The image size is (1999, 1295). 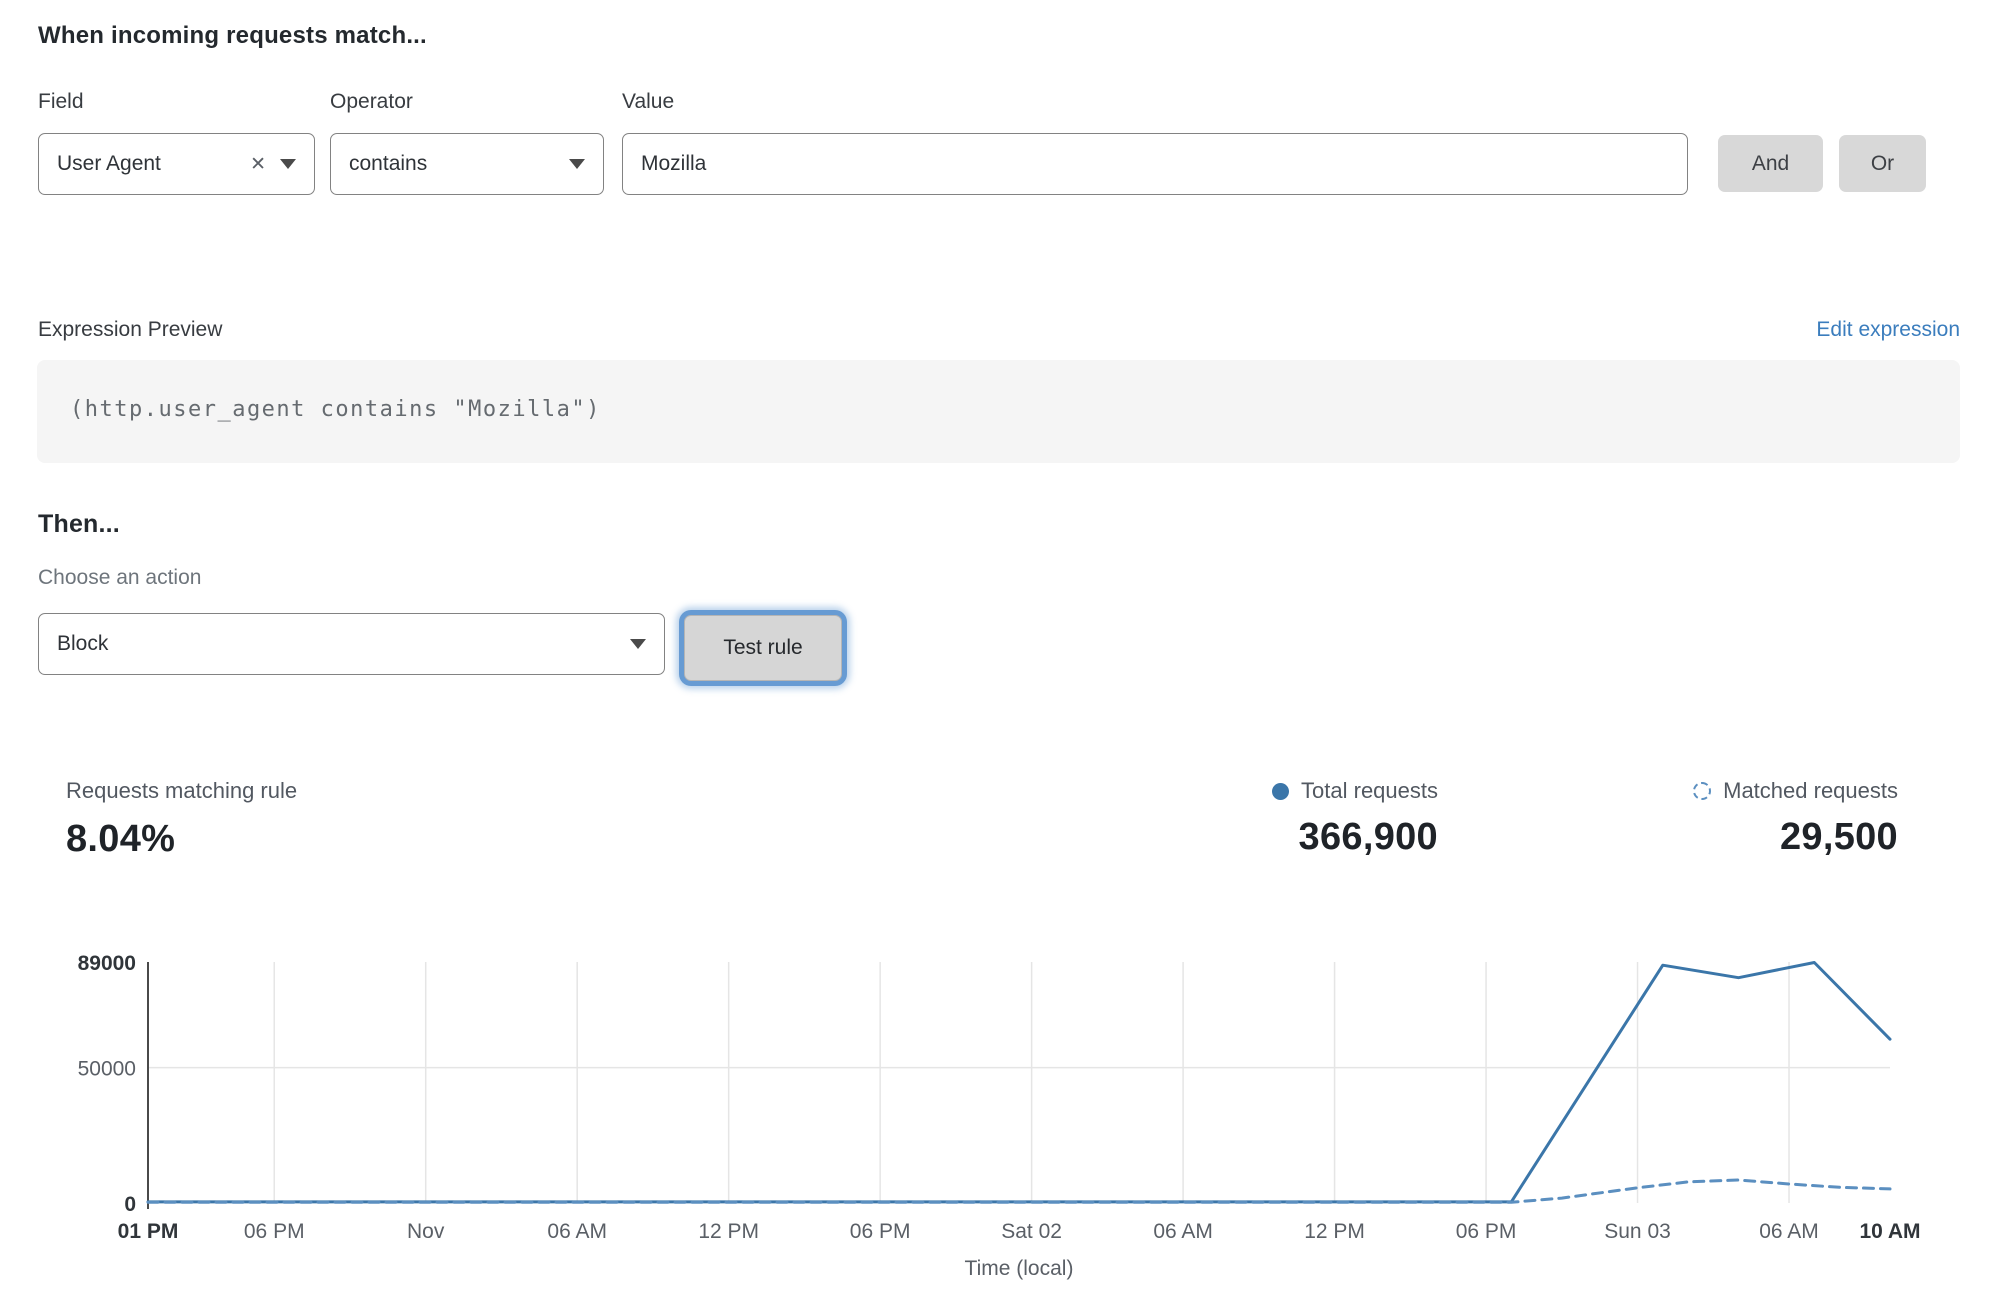 I want to click on y-tick-label: 89000, so click(x=107, y=963).